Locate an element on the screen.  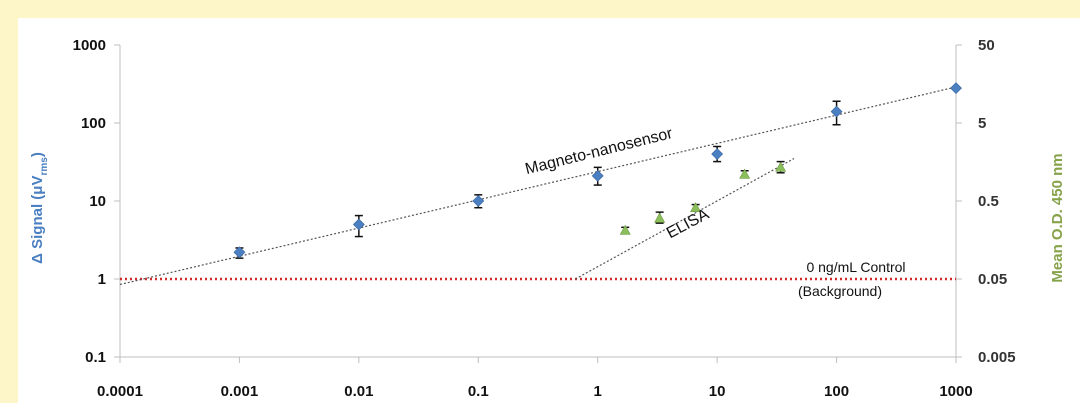
x-tick-label: 0.001 is located at coordinates (240, 391).